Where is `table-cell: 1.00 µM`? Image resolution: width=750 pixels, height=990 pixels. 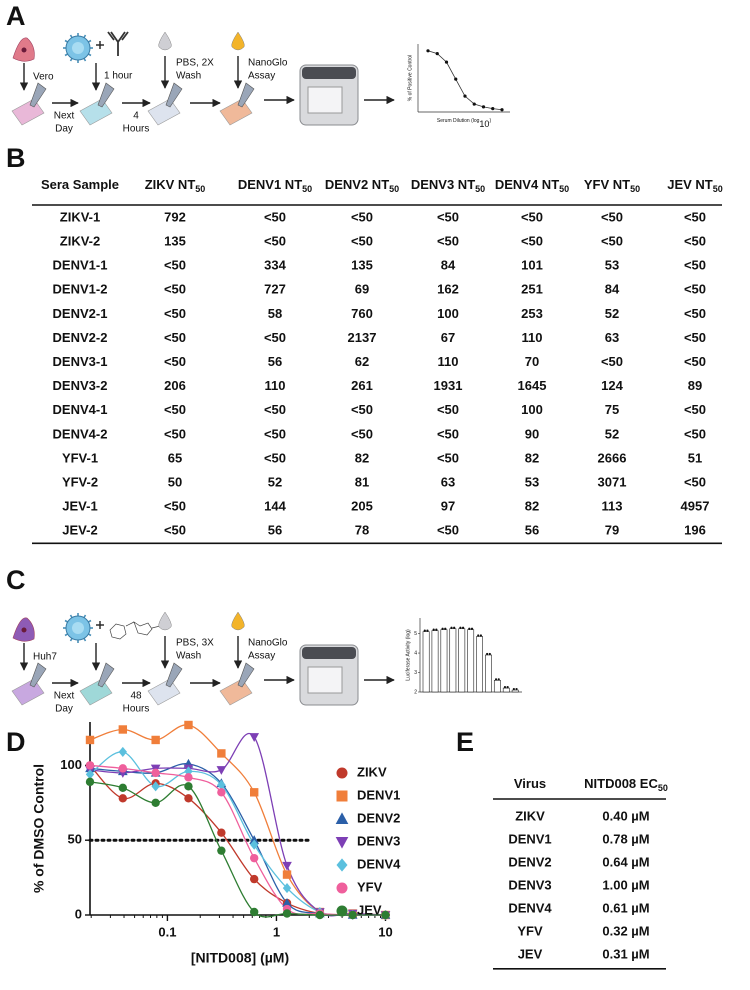 table-cell: 1.00 µM is located at coordinates (625, 884).